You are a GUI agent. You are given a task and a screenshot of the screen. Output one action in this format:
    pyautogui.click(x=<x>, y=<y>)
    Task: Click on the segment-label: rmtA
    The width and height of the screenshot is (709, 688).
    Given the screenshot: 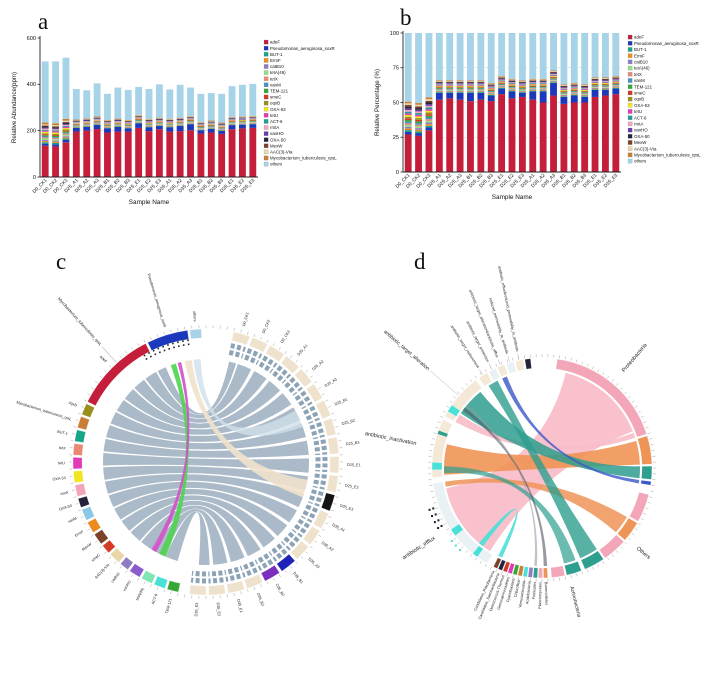 What is the action you would take?
    pyautogui.click(x=64, y=493)
    